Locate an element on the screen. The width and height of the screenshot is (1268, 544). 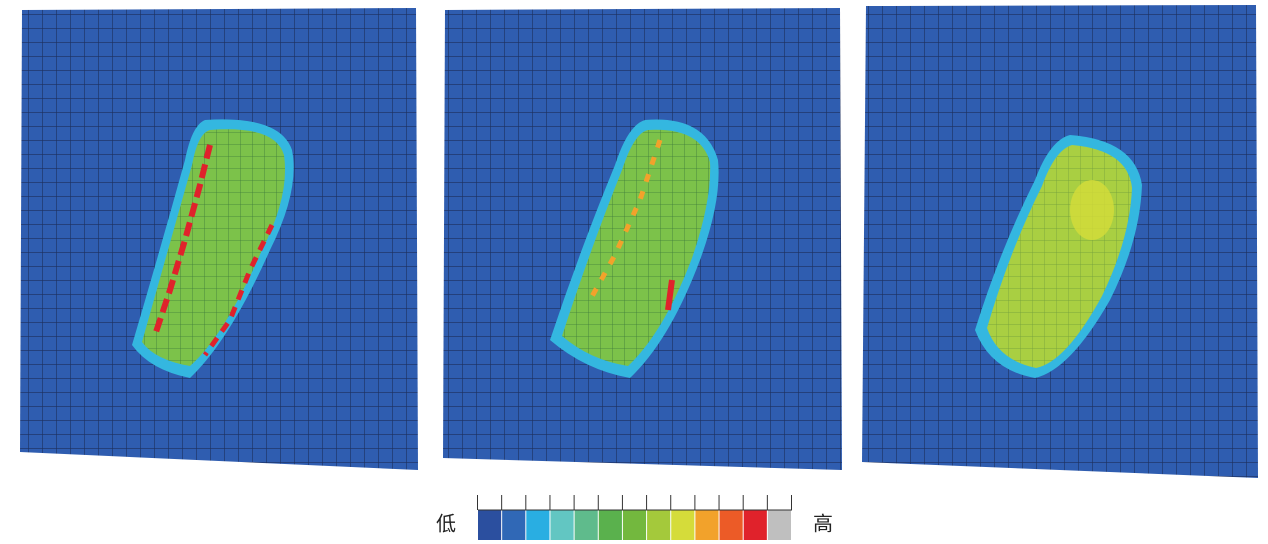
legend-low-label: 低 is located at coordinates (446, 524).